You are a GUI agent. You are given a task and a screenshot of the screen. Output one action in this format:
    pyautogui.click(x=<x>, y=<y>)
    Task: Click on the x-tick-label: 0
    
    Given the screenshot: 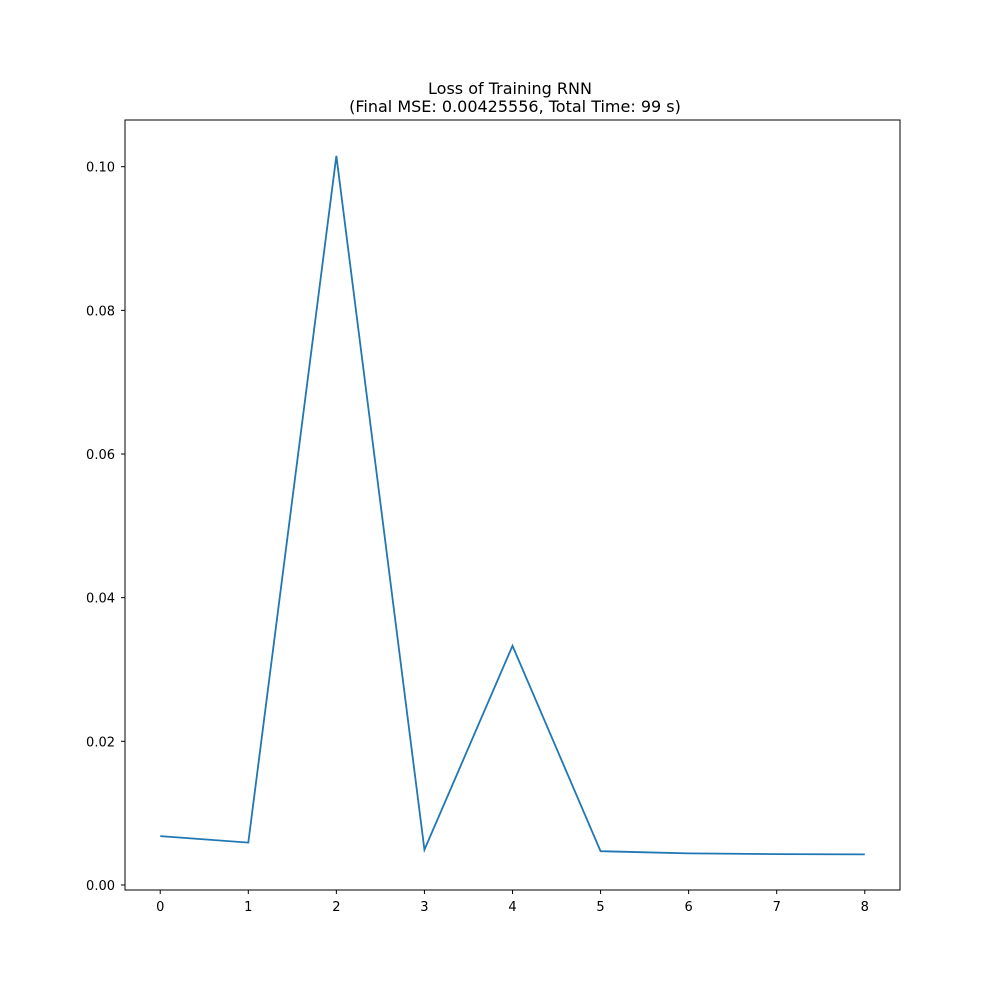 What is the action you would take?
    pyautogui.click(x=160, y=907)
    